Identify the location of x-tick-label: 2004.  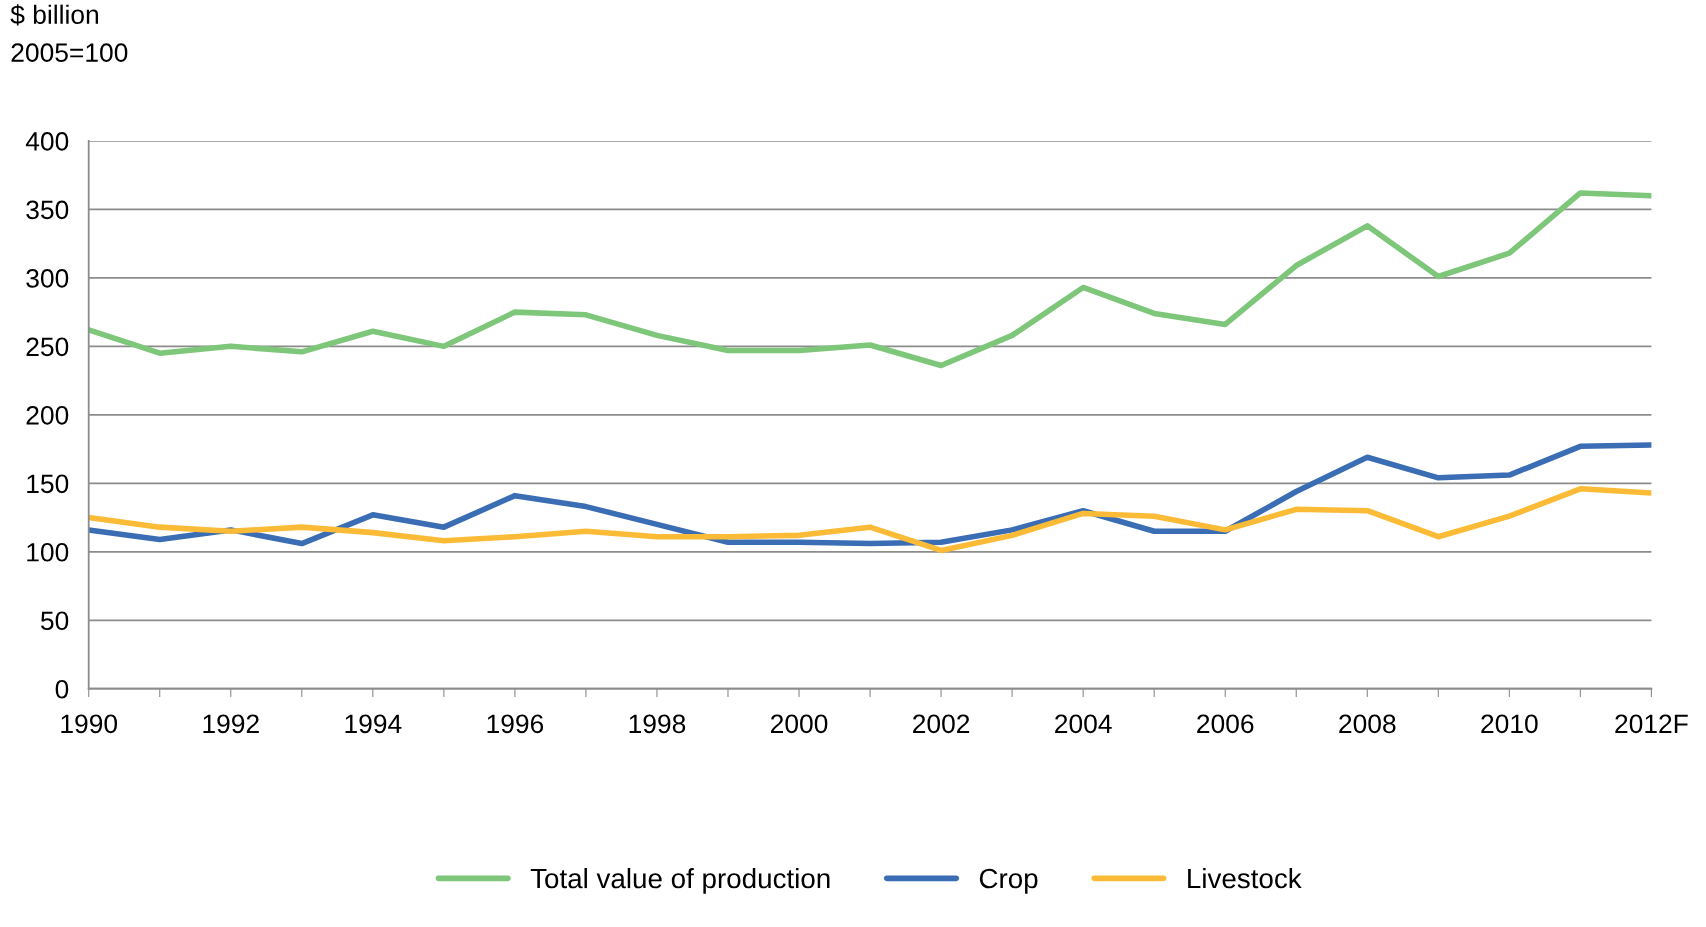
(1083, 724).